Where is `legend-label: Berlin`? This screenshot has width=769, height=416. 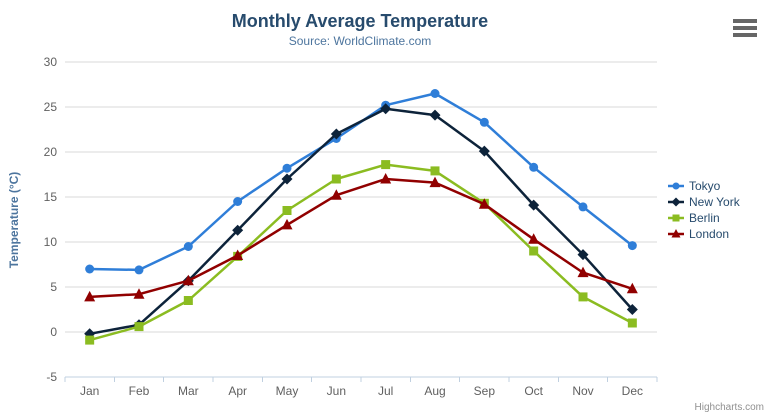
legend-label: Berlin is located at coordinates (704, 218).